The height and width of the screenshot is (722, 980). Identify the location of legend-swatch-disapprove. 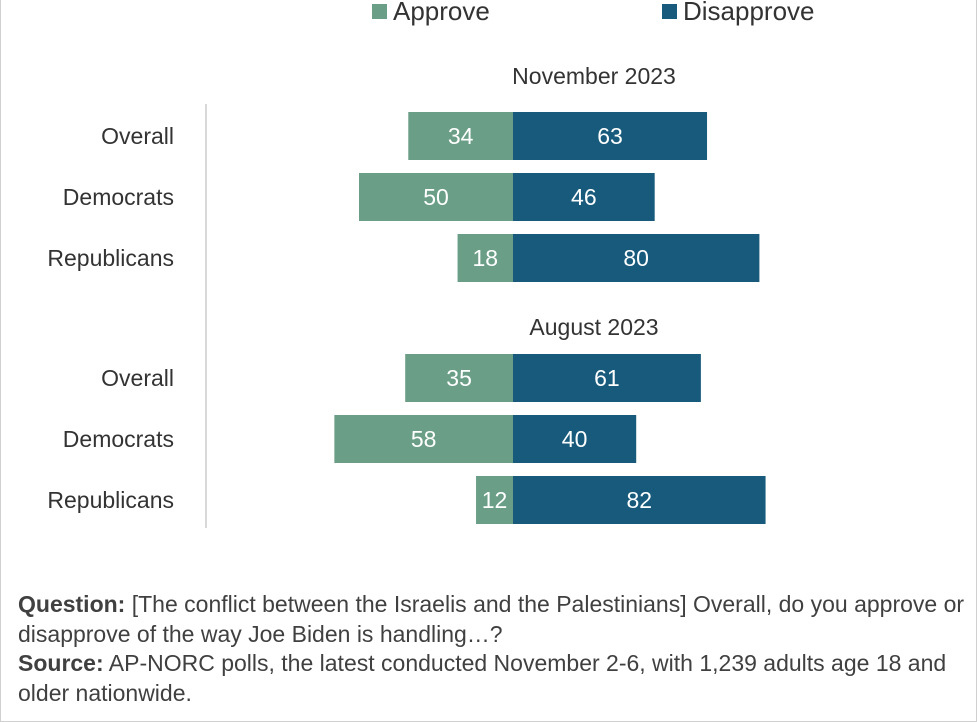
(669, 11).